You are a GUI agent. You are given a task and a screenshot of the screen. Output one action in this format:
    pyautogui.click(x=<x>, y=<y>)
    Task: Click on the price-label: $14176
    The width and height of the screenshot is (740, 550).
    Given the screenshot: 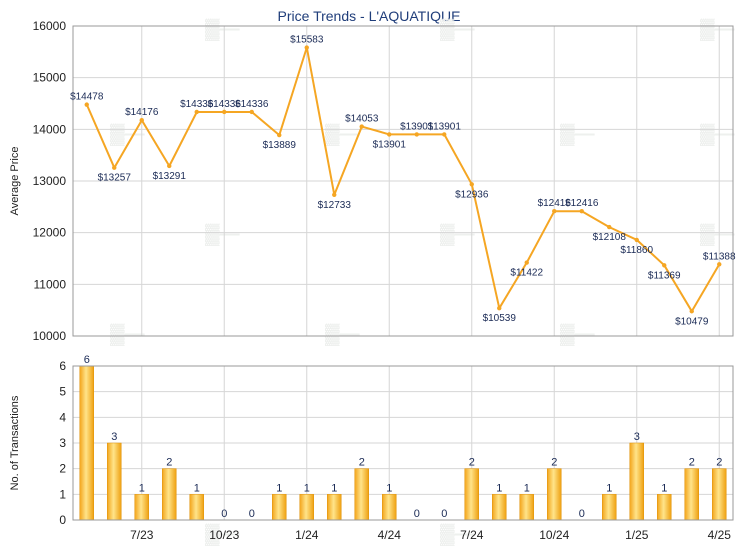 What is the action you would take?
    pyautogui.click(x=142, y=112)
    